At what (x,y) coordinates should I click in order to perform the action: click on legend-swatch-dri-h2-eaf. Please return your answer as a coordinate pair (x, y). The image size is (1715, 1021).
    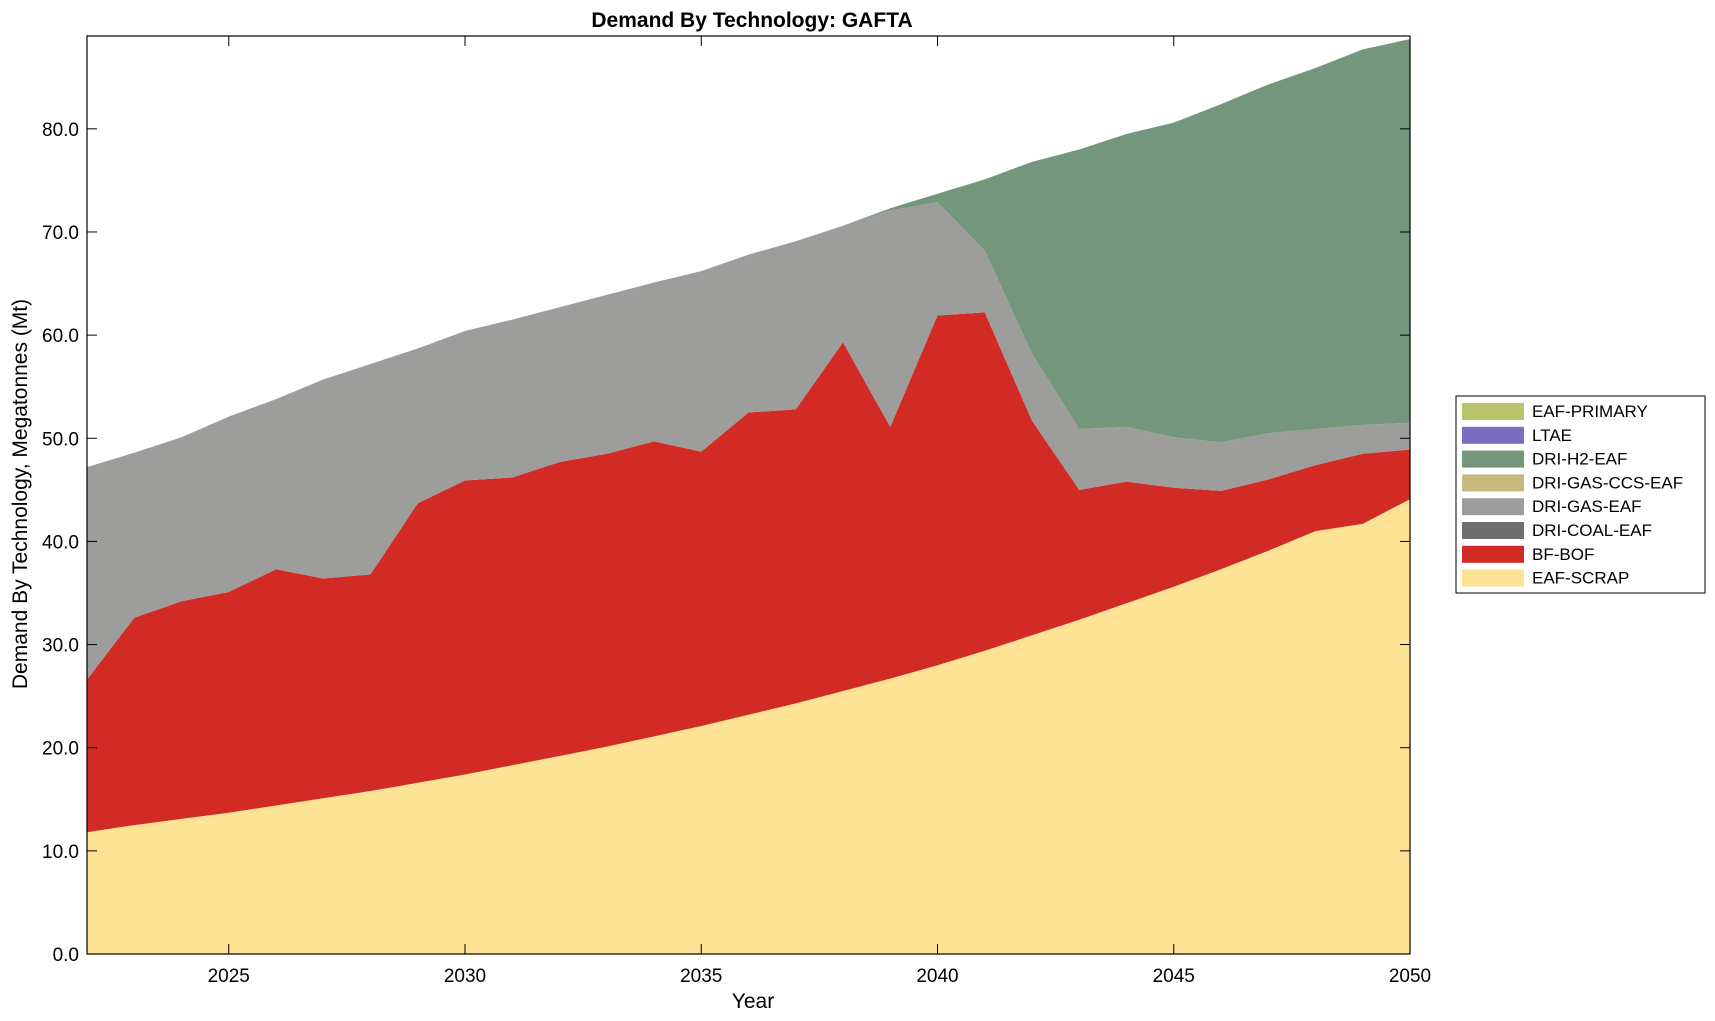
    Looking at the image, I should click on (1493, 459).